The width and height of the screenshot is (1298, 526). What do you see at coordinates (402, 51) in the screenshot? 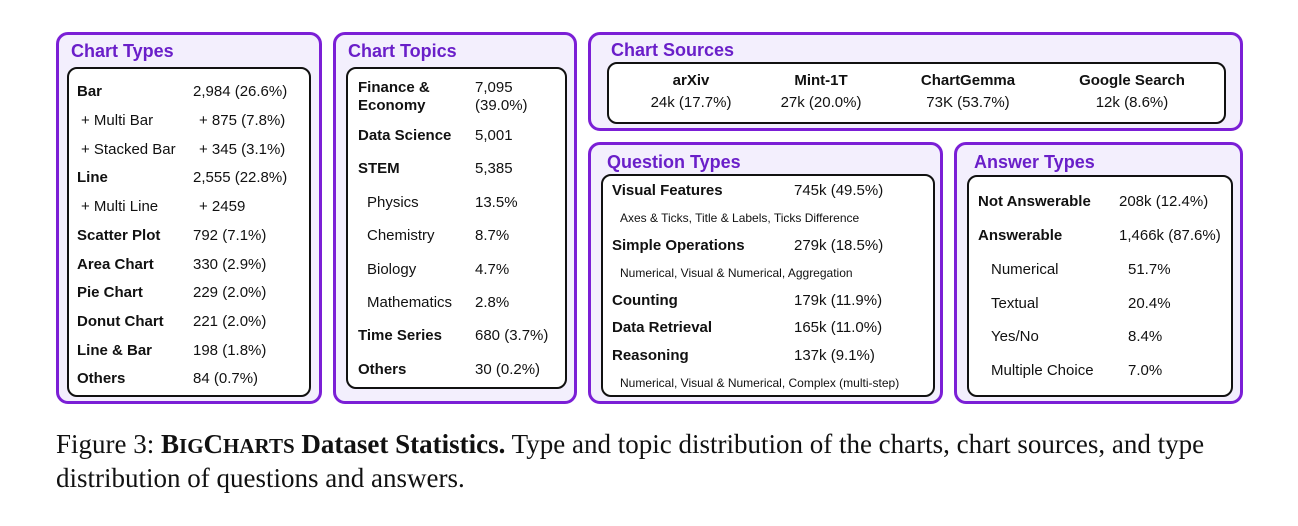
I see `chart-topics-title: Chart Topics` at bounding box center [402, 51].